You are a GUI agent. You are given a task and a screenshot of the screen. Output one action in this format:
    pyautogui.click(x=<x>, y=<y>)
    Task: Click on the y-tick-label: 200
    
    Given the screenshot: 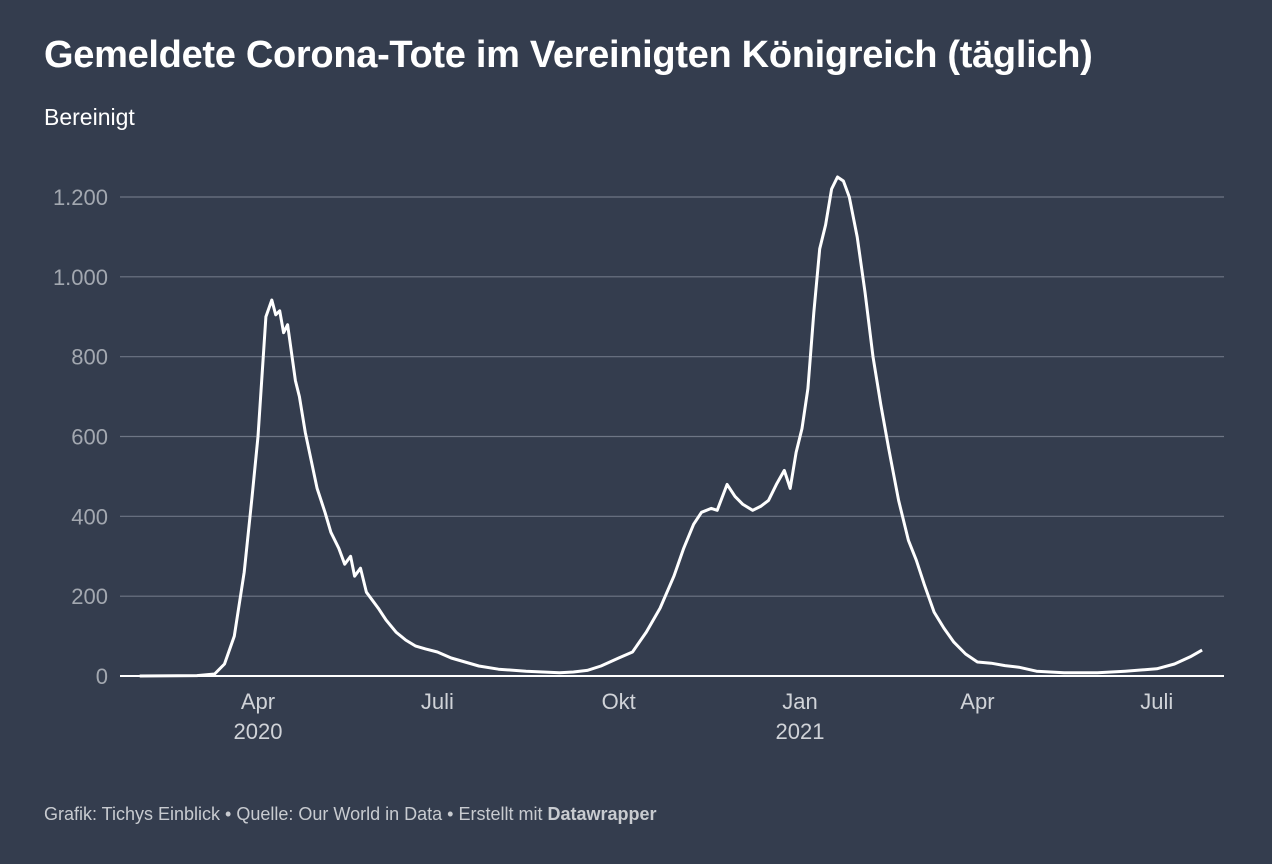 What is the action you would take?
    pyautogui.click(x=89, y=596)
    